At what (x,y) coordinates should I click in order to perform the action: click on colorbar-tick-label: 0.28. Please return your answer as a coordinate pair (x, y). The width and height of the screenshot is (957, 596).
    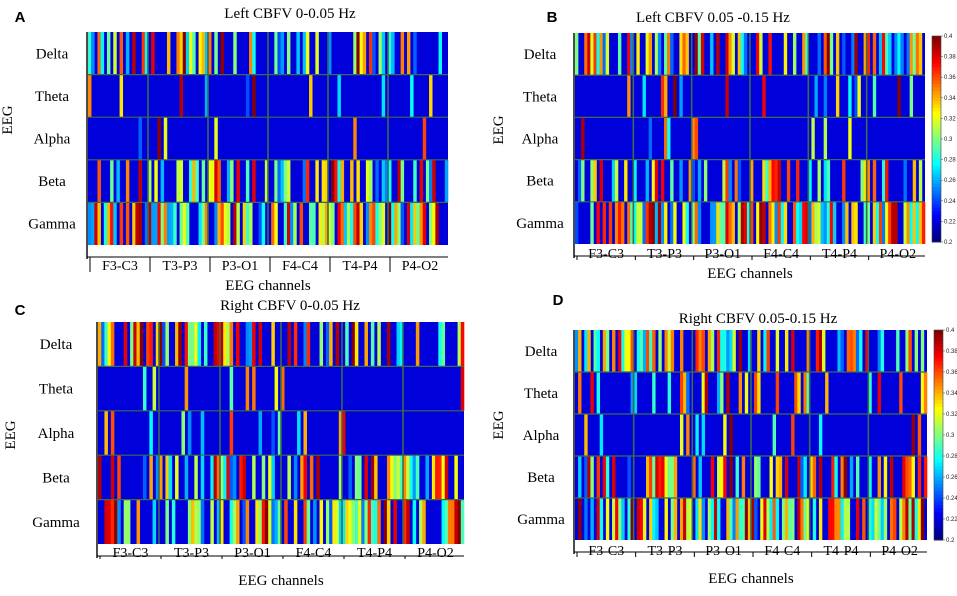
    Looking at the image, I should click on (950, 161).